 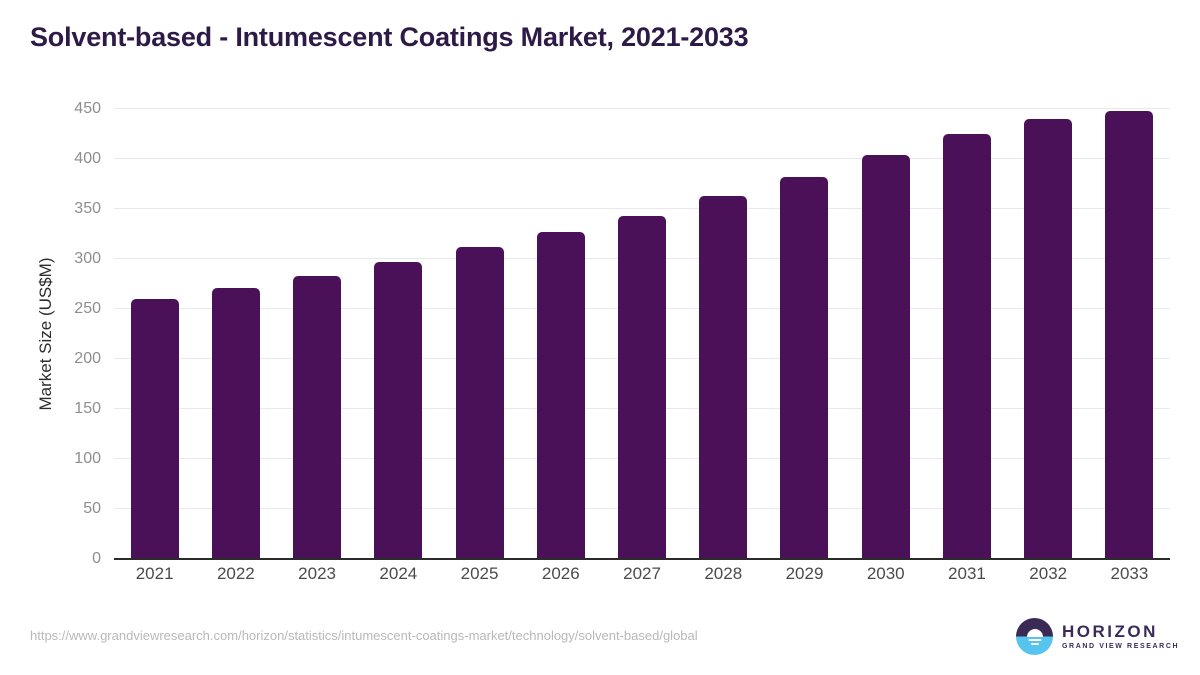 I want to click on bar-cell-2023, so click(x=316, y=334).